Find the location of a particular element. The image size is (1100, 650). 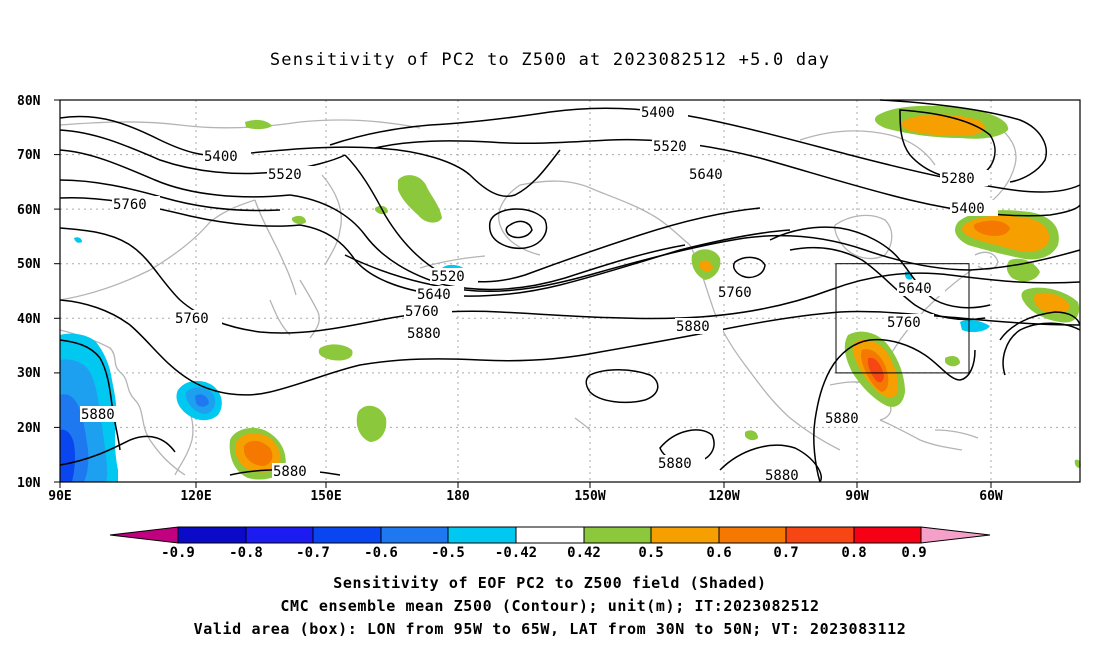

contour-label-5520-a: 5520 is located at coordinates (670, 147).